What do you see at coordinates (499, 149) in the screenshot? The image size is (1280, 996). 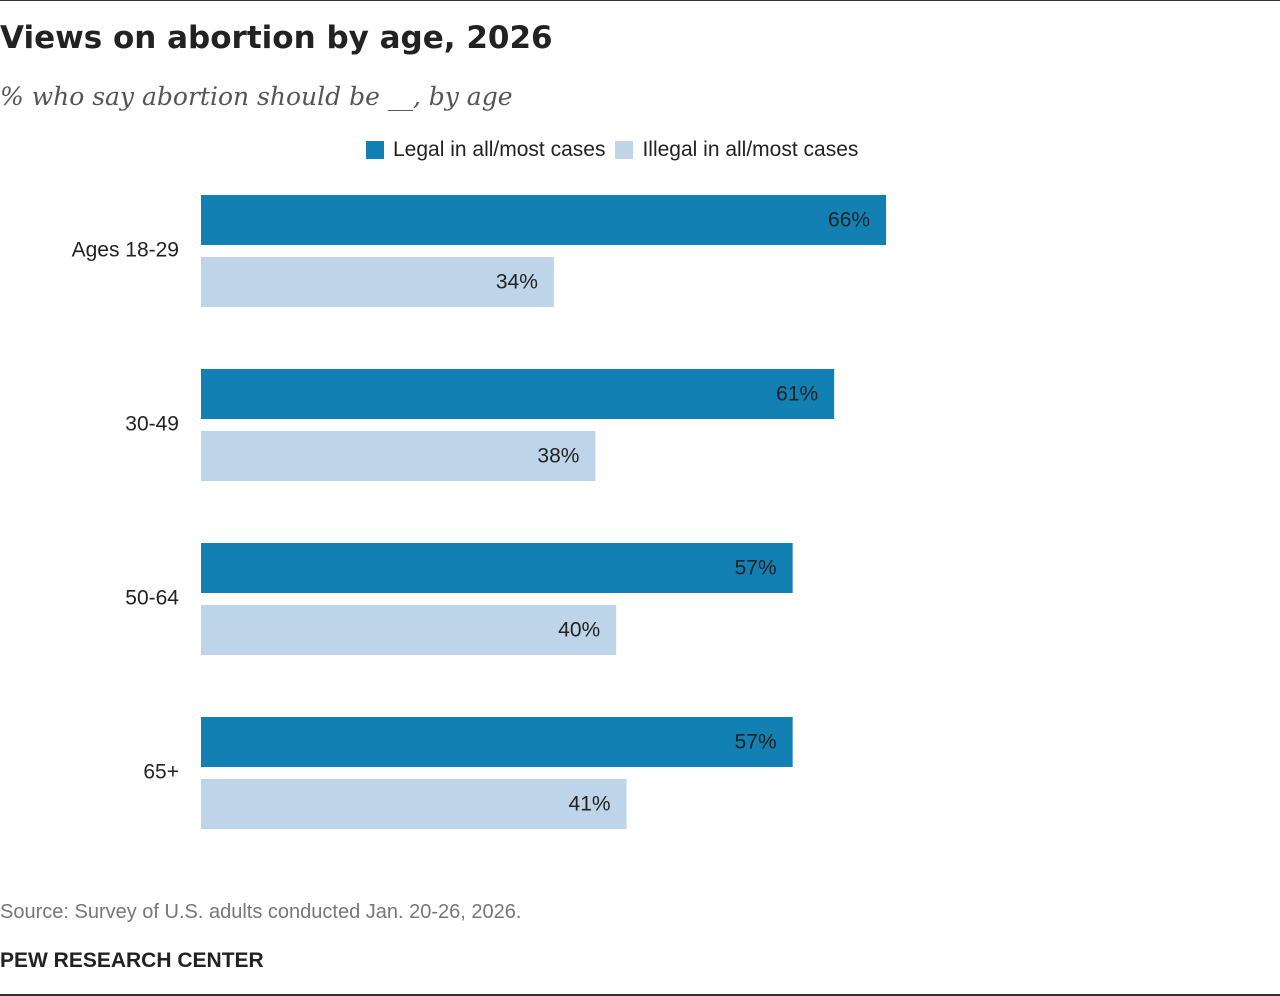 I see `legend-label-legal: Legal in all/most cases` at bounding box center [499, 149].